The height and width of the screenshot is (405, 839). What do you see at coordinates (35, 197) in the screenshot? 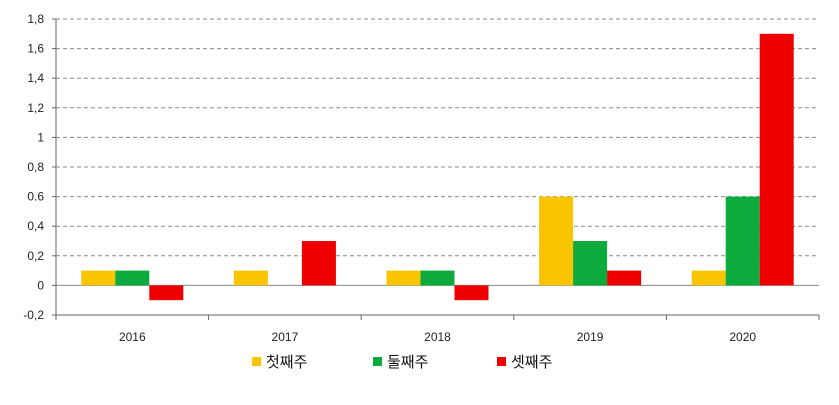
I see `y-tick-label: 0.6` at bounding box center [35, 197].